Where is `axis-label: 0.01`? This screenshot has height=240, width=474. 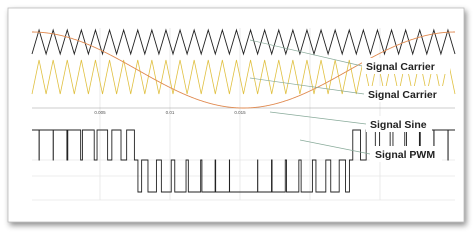 axis-label: 0.01 is located at coordinates (170, 112).